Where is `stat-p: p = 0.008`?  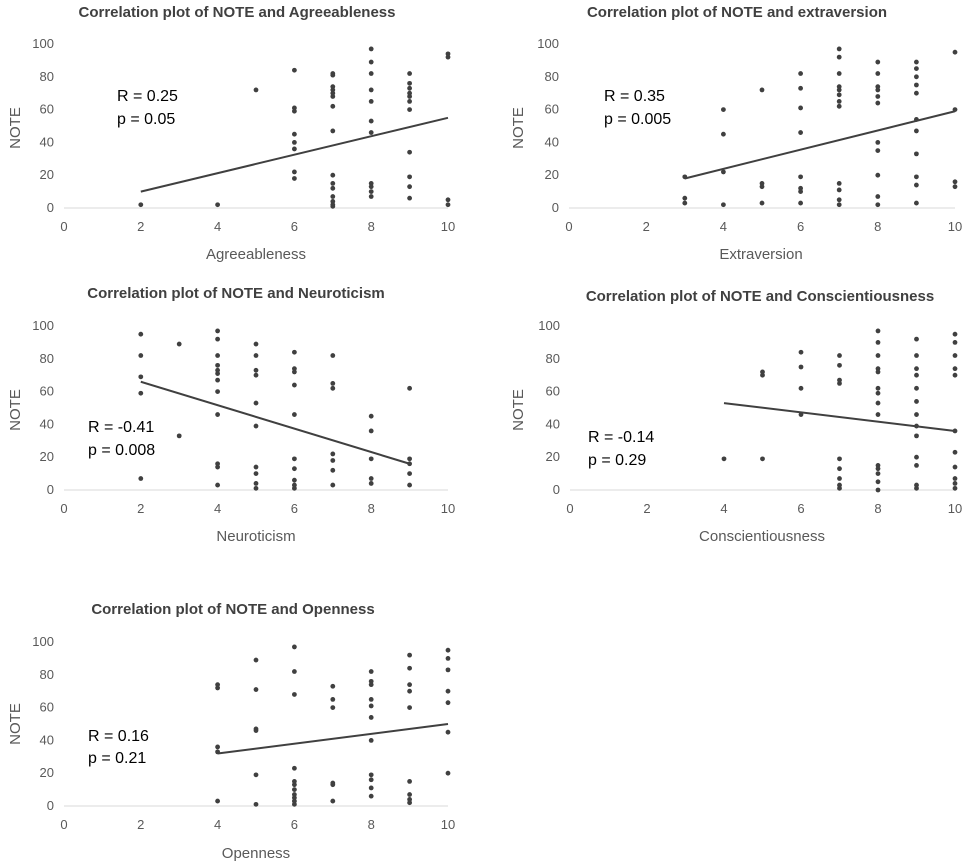
stat-p: p = 0.008 is located at coordinates (121, 450).